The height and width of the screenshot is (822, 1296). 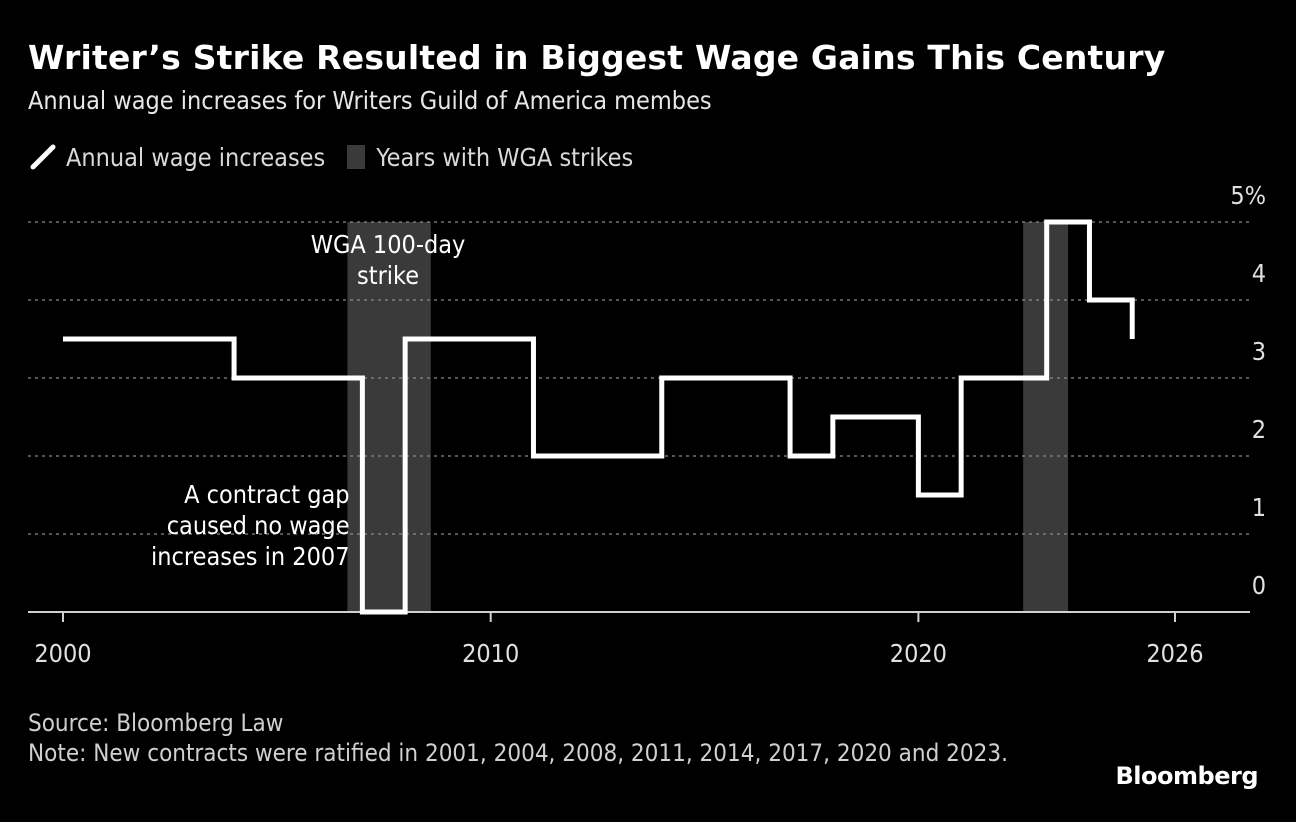 What do you see at coordinates (388, 275) in the screenshot?
I see `annotation-0-line-1: strike` at bounding box center [388, 275].